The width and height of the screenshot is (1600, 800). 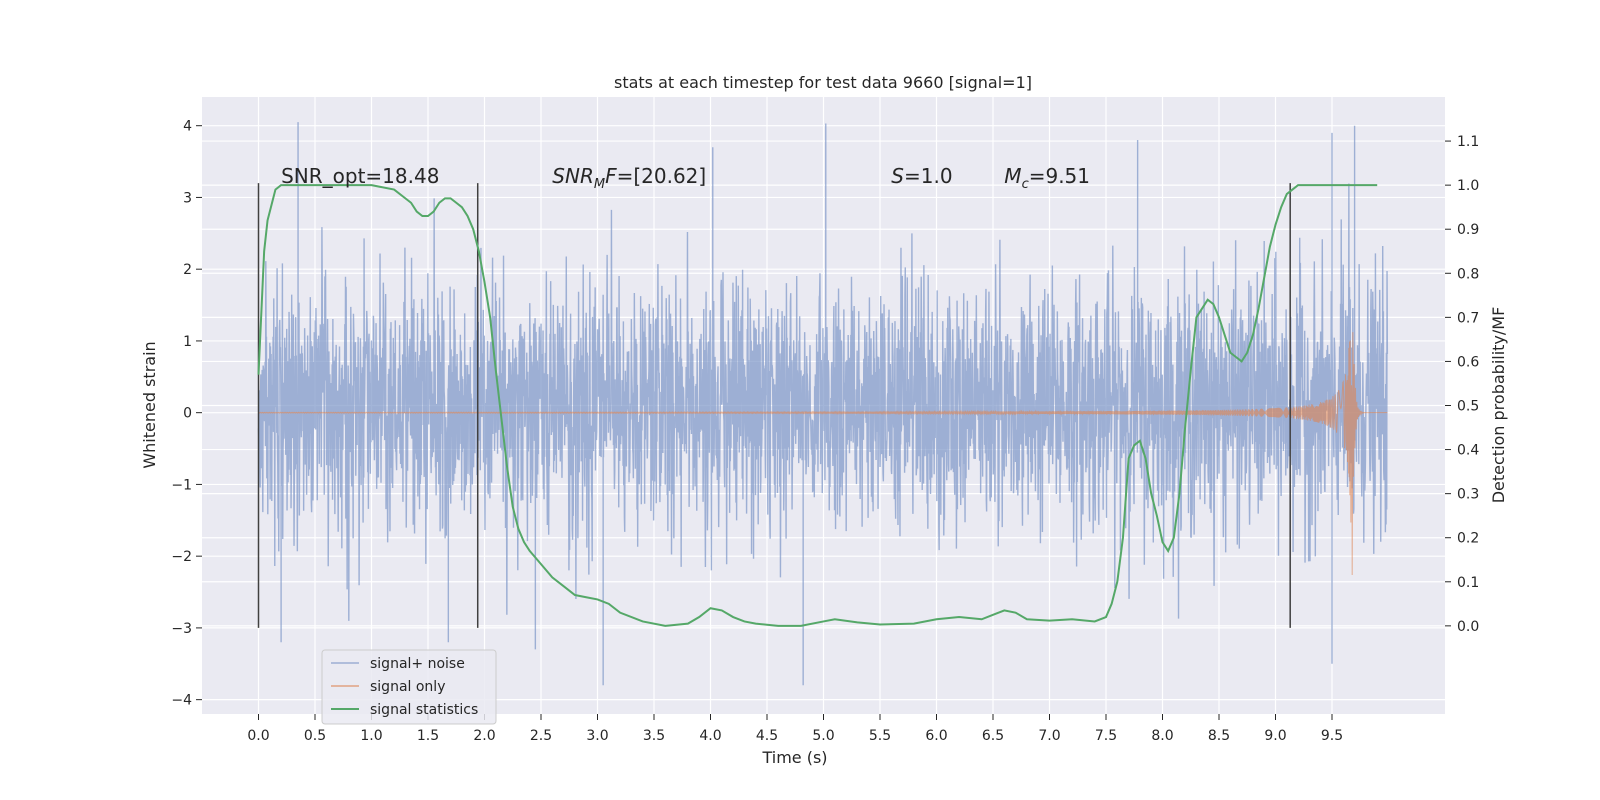 I want to click on y-tick-label: 0, so click(x=187, y=414).